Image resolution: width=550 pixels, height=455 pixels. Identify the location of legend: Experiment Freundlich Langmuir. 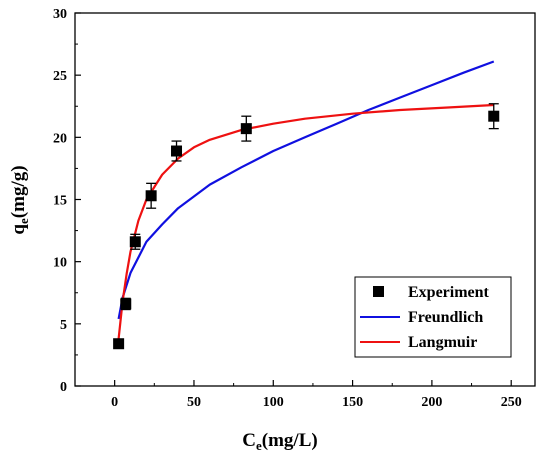
(433, 317).